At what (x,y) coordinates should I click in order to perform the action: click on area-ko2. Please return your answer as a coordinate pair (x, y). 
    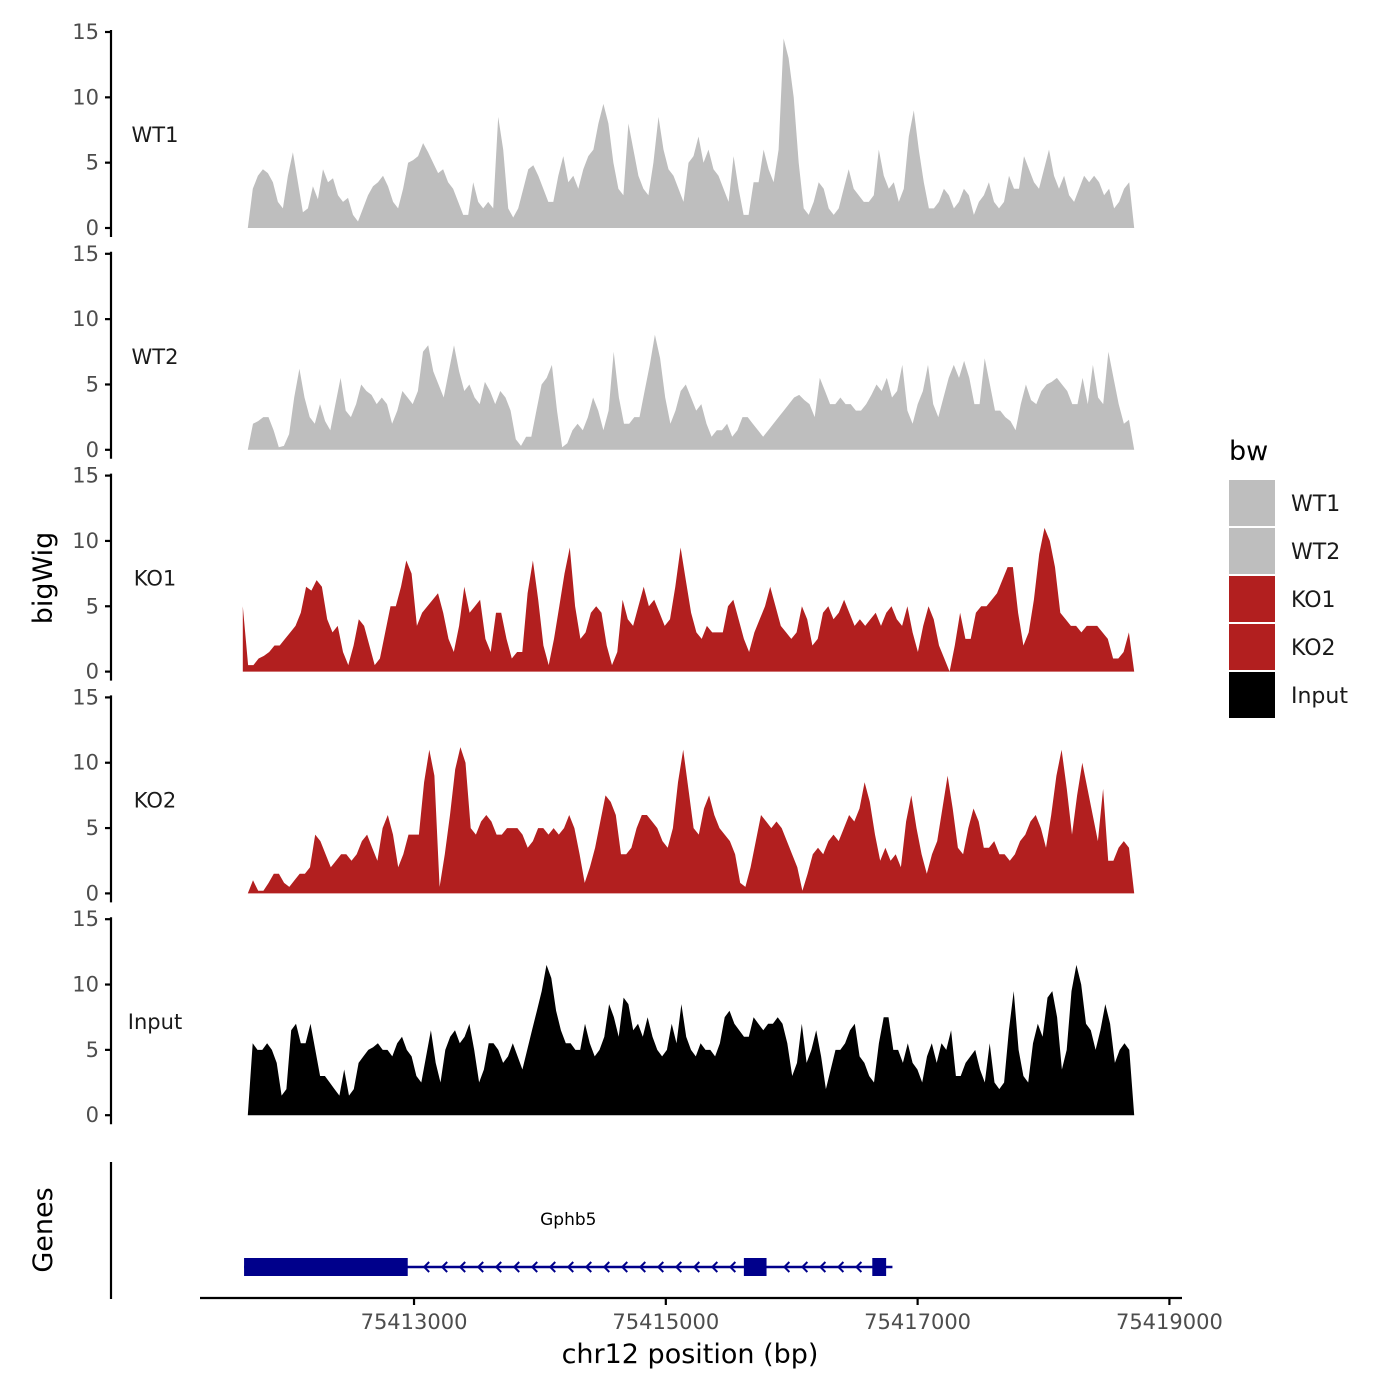
    Looking at the image, I should click on (691, 820).